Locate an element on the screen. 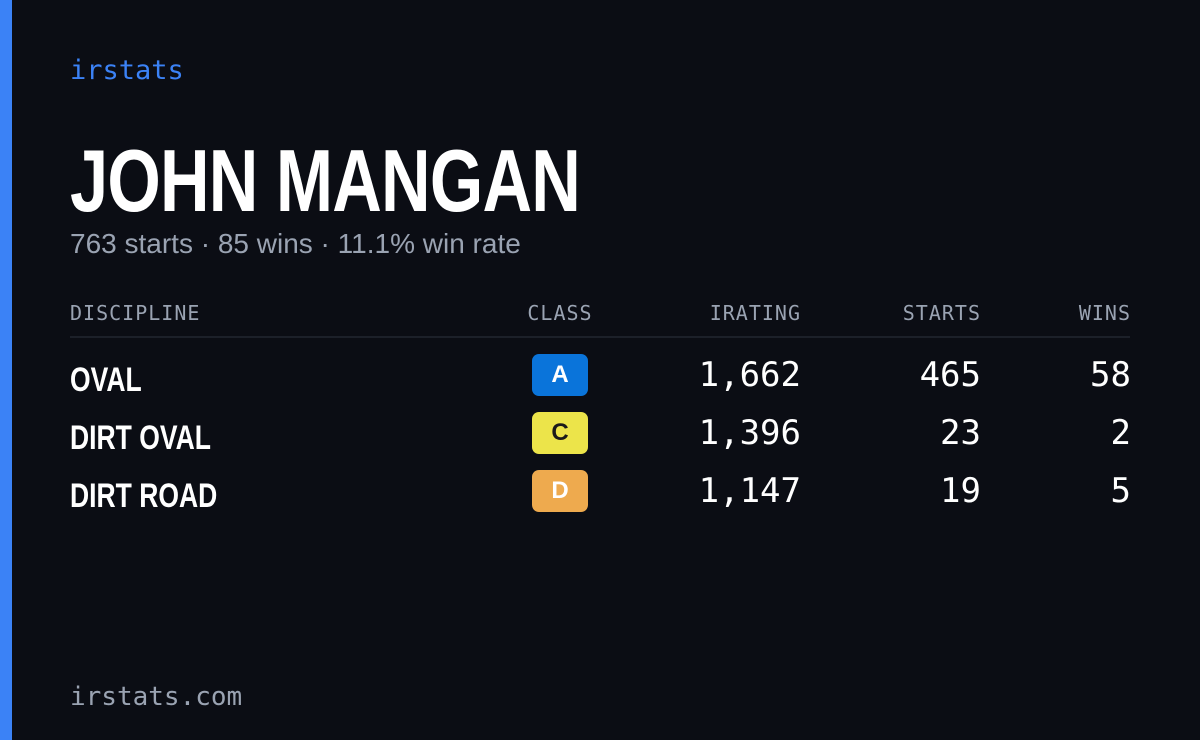  column-header: STARTS is located at coordinates (941, 313).